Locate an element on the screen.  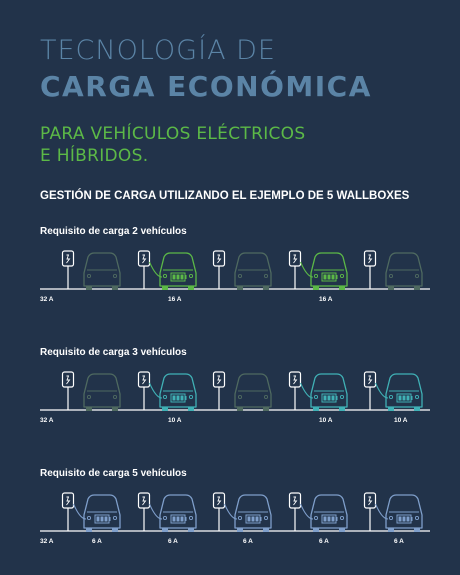
scenario-row: 32 A 6 A 6 A 6 A 6 A 6 A is located at coordinates (235, 518).